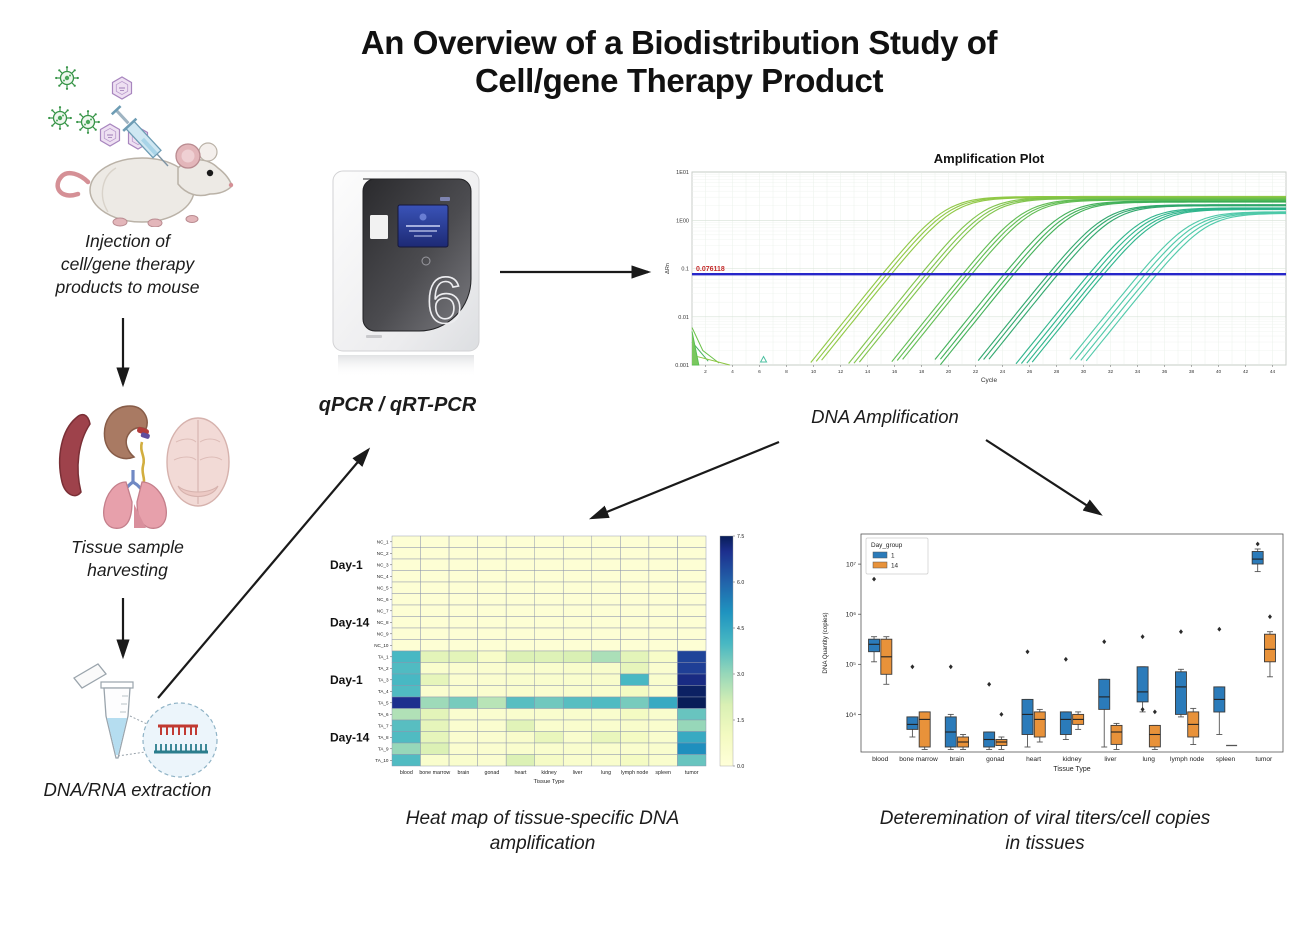 The image size is (1293, 942). I want to click on mouse-eye, so click(210, 173).